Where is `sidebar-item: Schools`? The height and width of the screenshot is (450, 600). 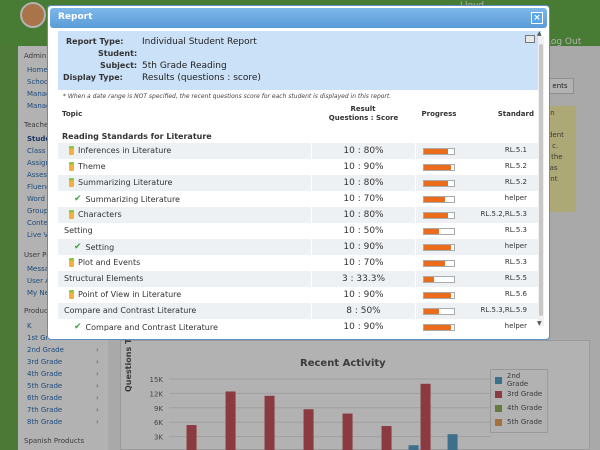
sidebar-item: Schools is located at coordinates (40, 82).